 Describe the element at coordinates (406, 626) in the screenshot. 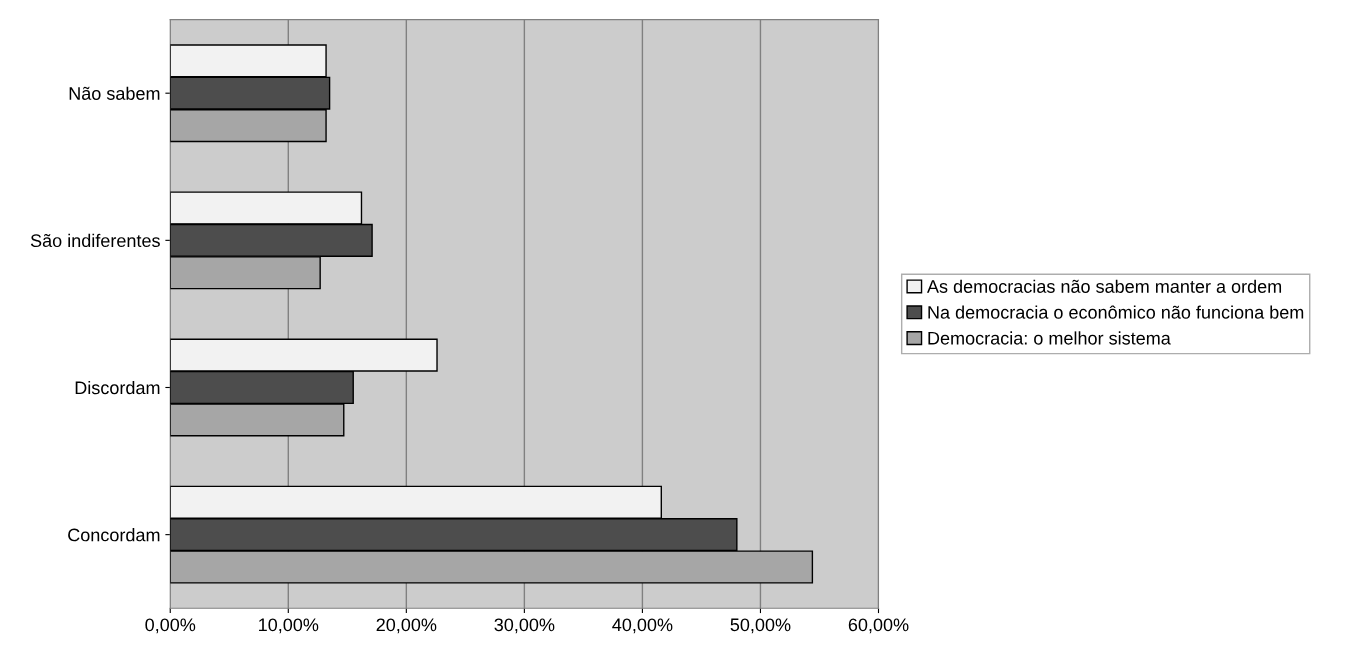

I see `x-tick-label: 20,00%` at that location.